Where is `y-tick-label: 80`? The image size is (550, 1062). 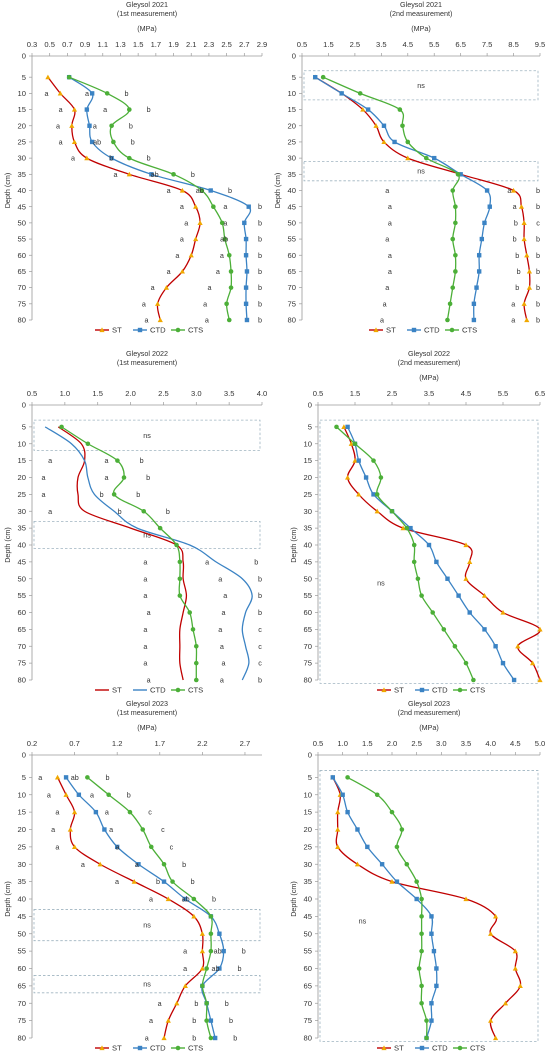 y-tick-label: 80 is located at coordinates (22, 680).